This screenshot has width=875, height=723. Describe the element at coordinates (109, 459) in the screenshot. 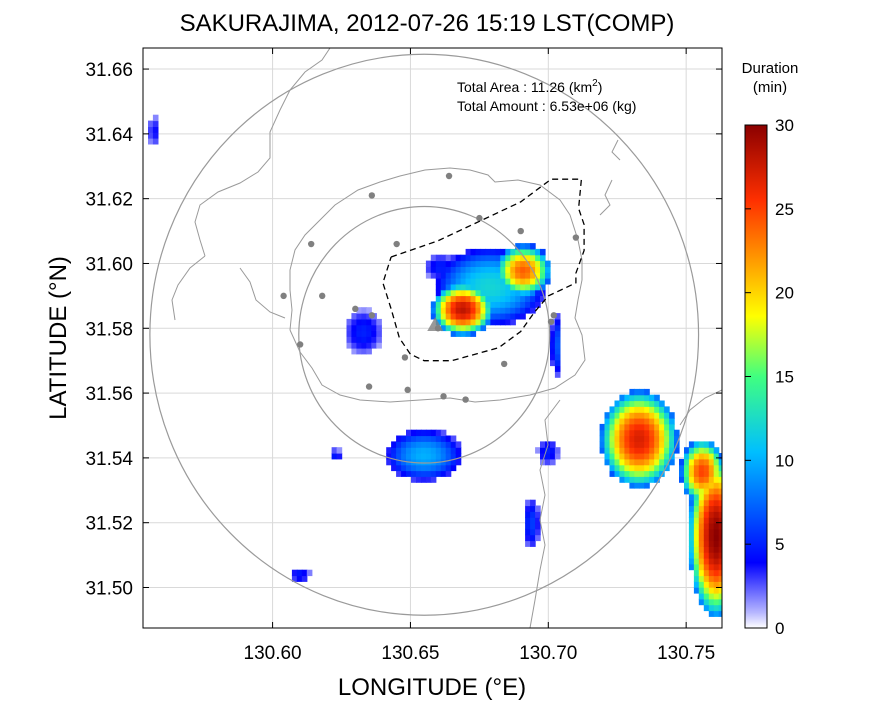

I see `y-tick-label: 31.54` at that location.